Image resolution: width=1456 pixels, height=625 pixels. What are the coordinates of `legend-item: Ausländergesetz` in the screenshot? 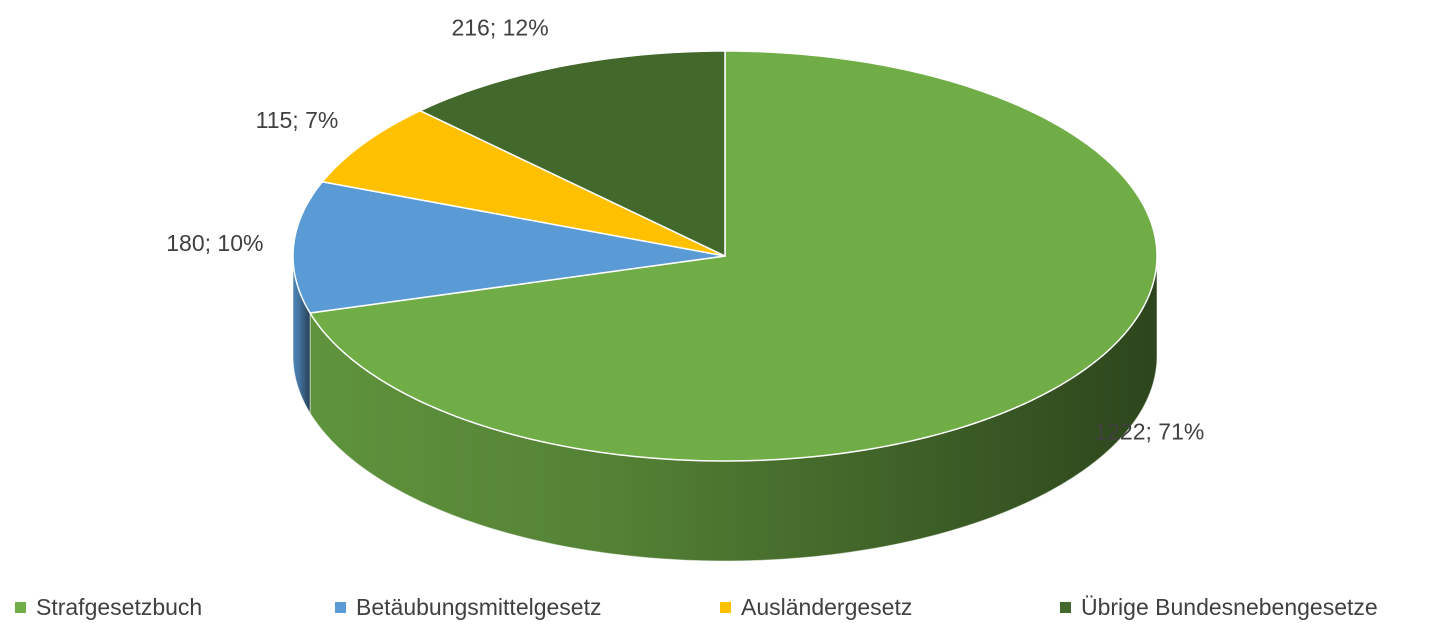 It's located at (816, 607).